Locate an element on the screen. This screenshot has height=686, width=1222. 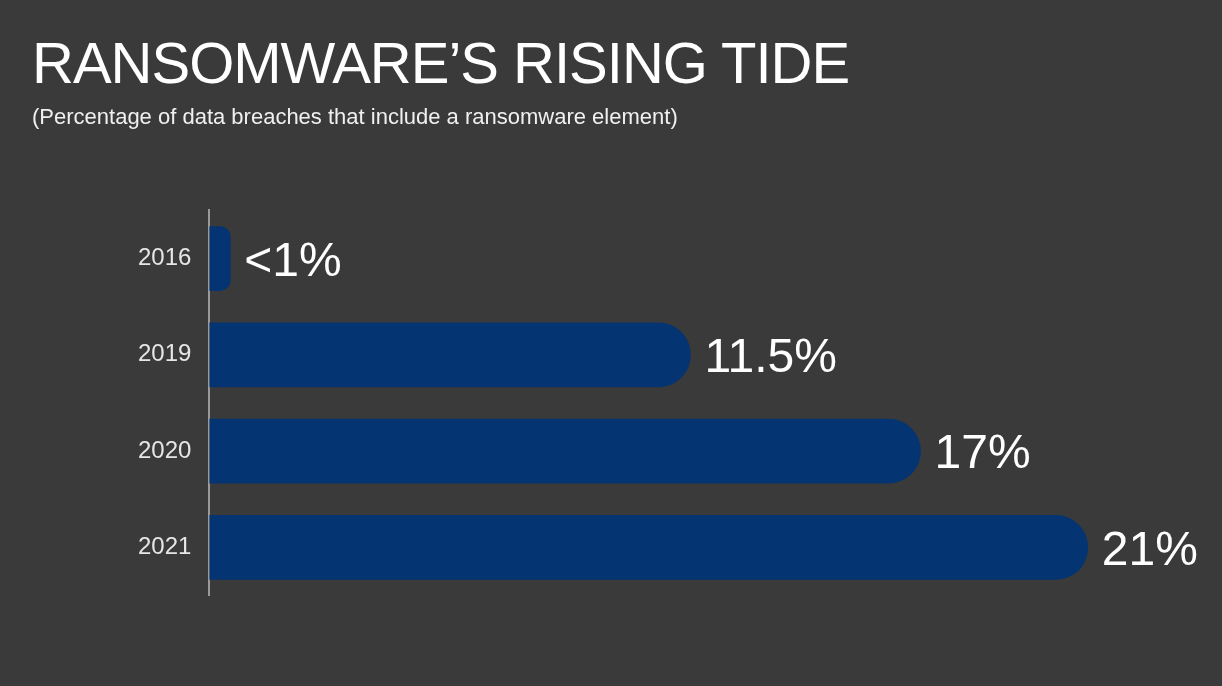
data-label: 21% is located at coordinates (1149, 548).